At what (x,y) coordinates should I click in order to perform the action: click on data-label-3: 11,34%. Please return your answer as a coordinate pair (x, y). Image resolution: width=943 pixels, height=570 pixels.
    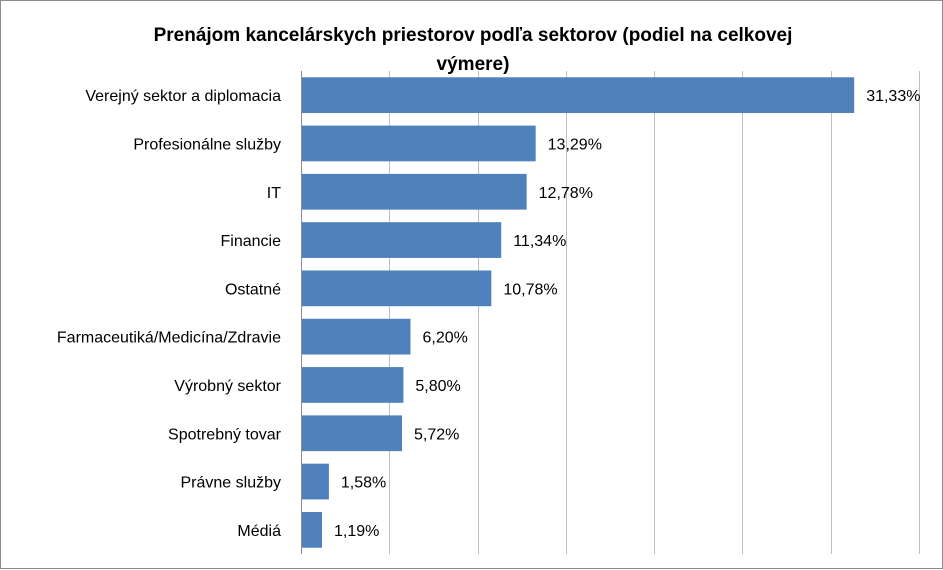
    Looking at the image, I should click on (539, 241).